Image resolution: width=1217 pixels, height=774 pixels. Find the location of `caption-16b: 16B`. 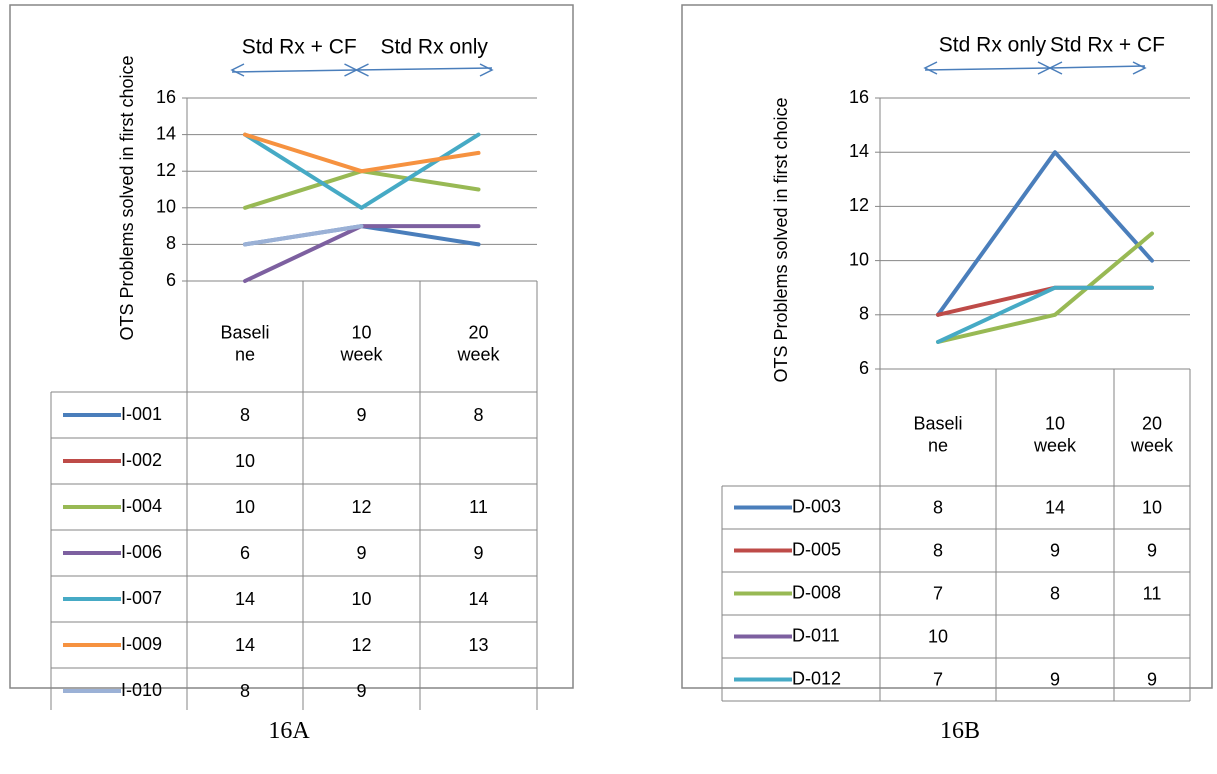

caption-16b: 16B is located at coordinates (959, 731).